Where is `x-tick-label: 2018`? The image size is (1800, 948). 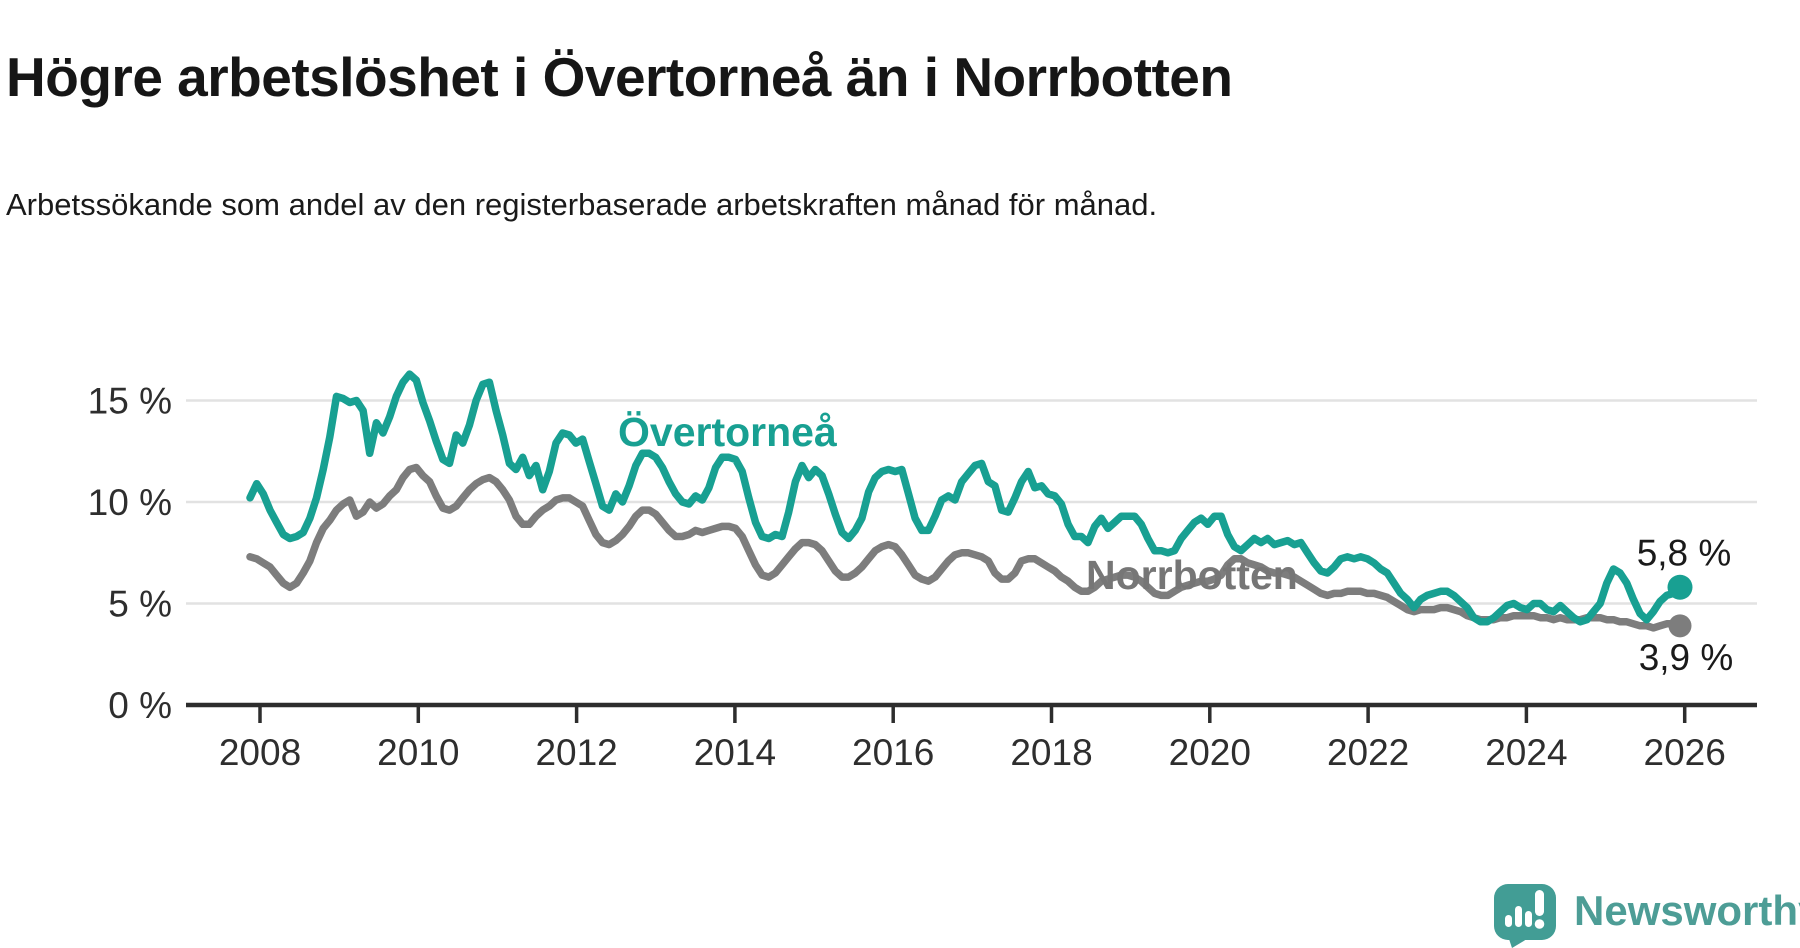 x-tick-label: 2018 is located at coordinates (1051, 752).